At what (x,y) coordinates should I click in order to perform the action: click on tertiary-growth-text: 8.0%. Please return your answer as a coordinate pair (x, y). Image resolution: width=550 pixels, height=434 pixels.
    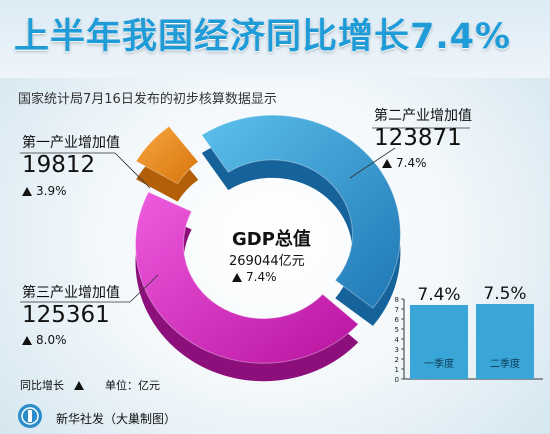
    Looking at the image, I should click on (51, 340).